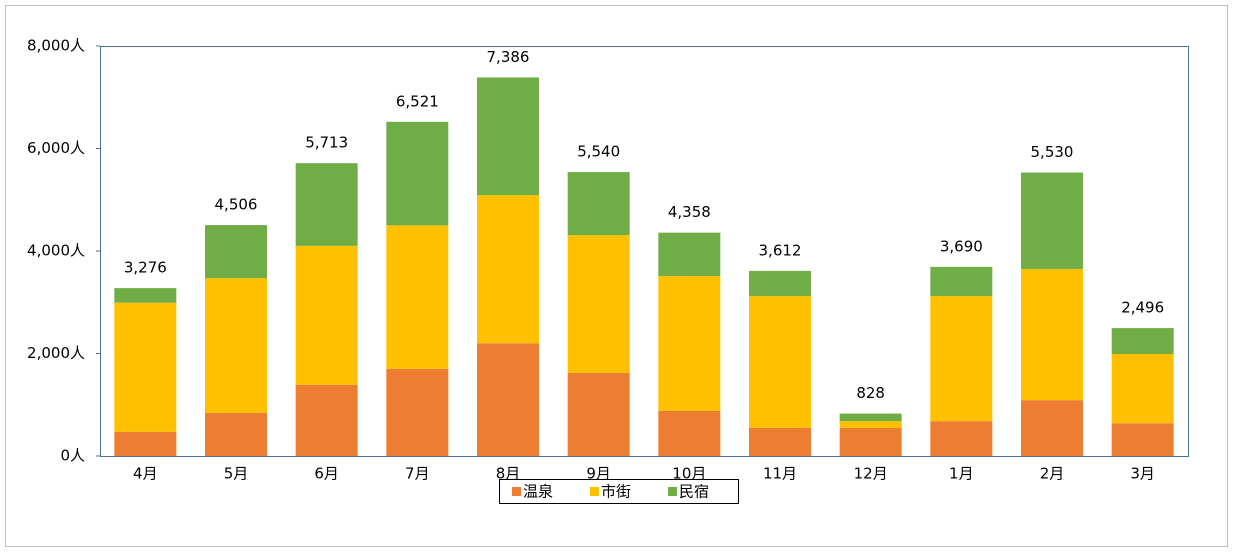 Image resolution: width=1233 pixels, height=552 pixels. Describe the element at coordinates (236, 474) in the screenshot. I see `x-tick-label: 5月` at that location.